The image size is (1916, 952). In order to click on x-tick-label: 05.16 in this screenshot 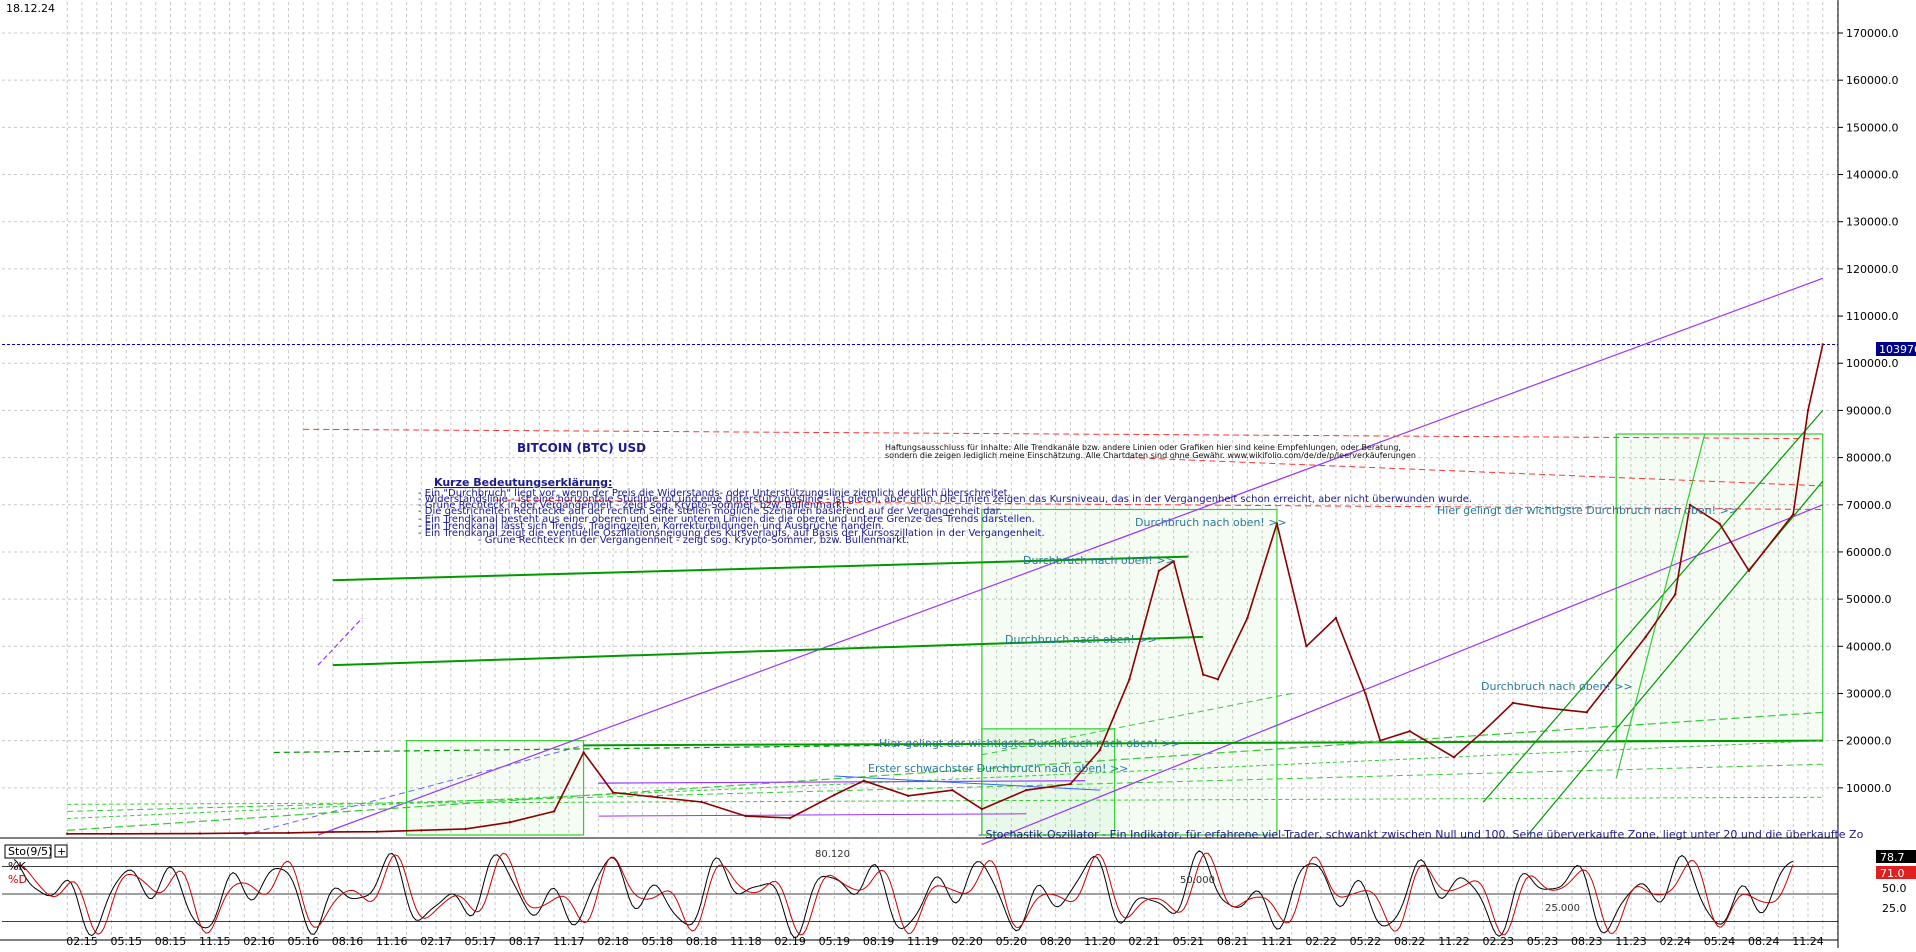, I will do `click(304, 941)`.